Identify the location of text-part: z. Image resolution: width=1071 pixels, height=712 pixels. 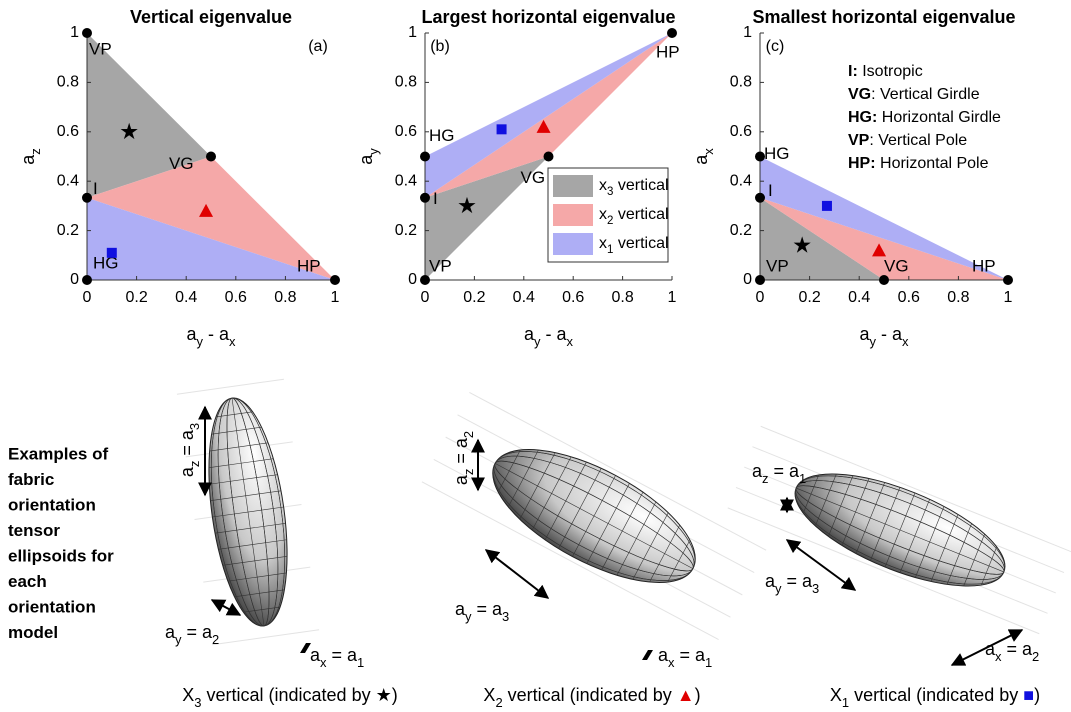
(35, 151).